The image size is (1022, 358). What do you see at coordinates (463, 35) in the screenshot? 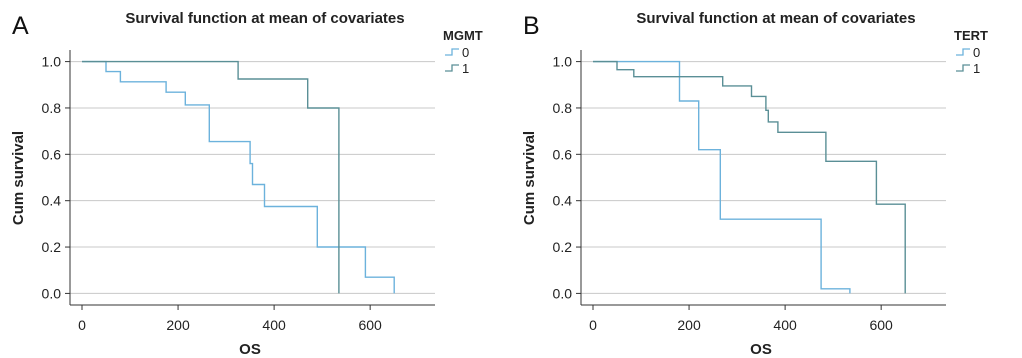
I see `legend-title: MGMT` at bounding box center [463, 35].